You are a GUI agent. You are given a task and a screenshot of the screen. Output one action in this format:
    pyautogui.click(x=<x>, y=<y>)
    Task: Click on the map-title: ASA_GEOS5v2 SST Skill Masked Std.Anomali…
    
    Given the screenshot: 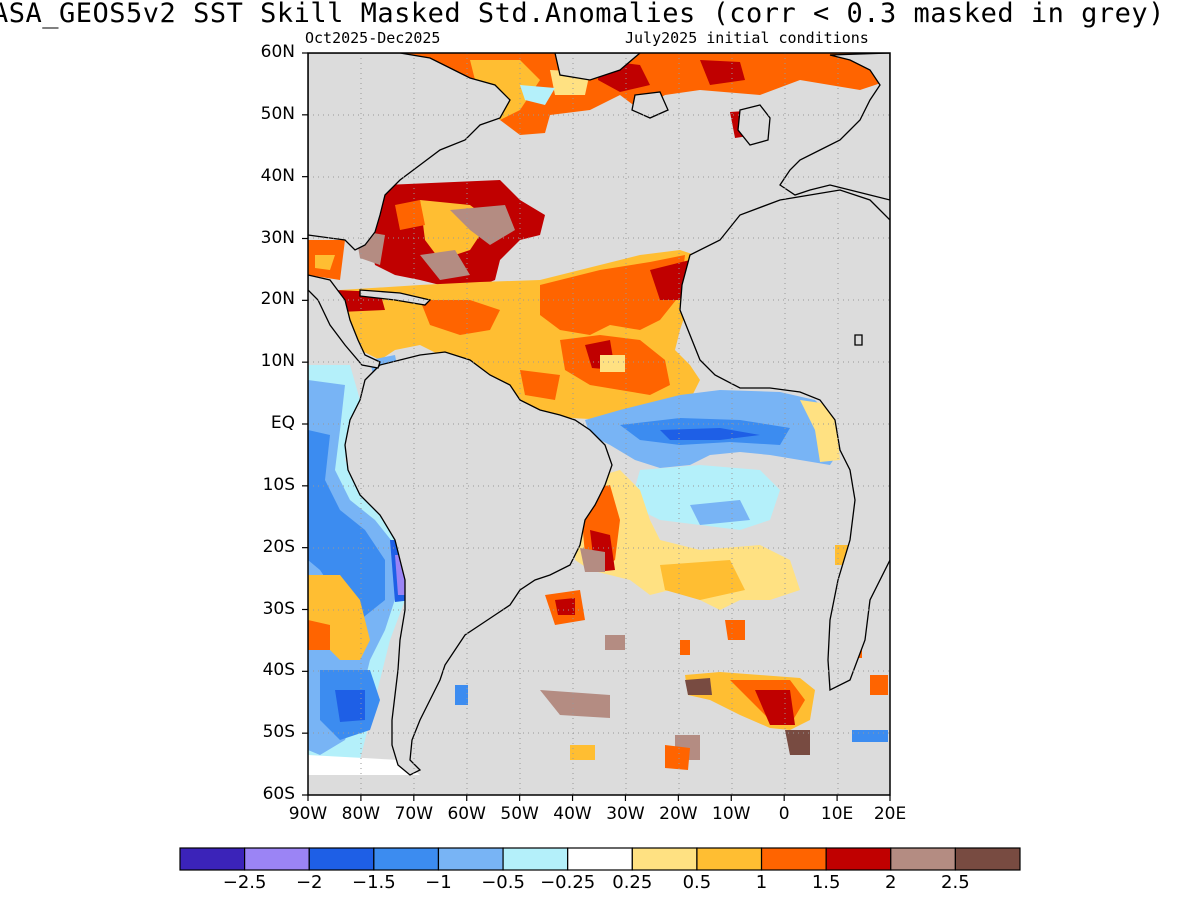 What is the action you would take?
    pyautogui.click(x=582, y=14)
    